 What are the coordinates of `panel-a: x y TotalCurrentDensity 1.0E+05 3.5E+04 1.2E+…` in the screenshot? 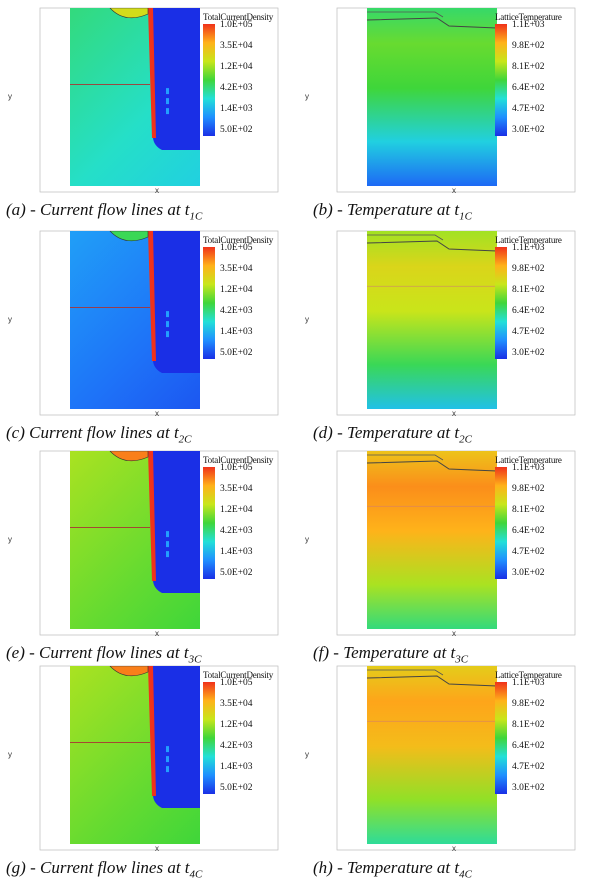 It's located at (146, 113).